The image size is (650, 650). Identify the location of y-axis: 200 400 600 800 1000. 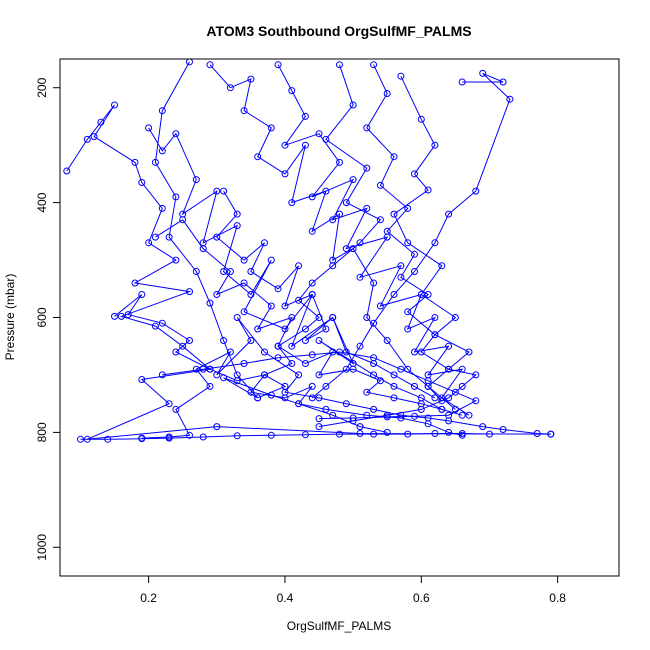
(48, 319).